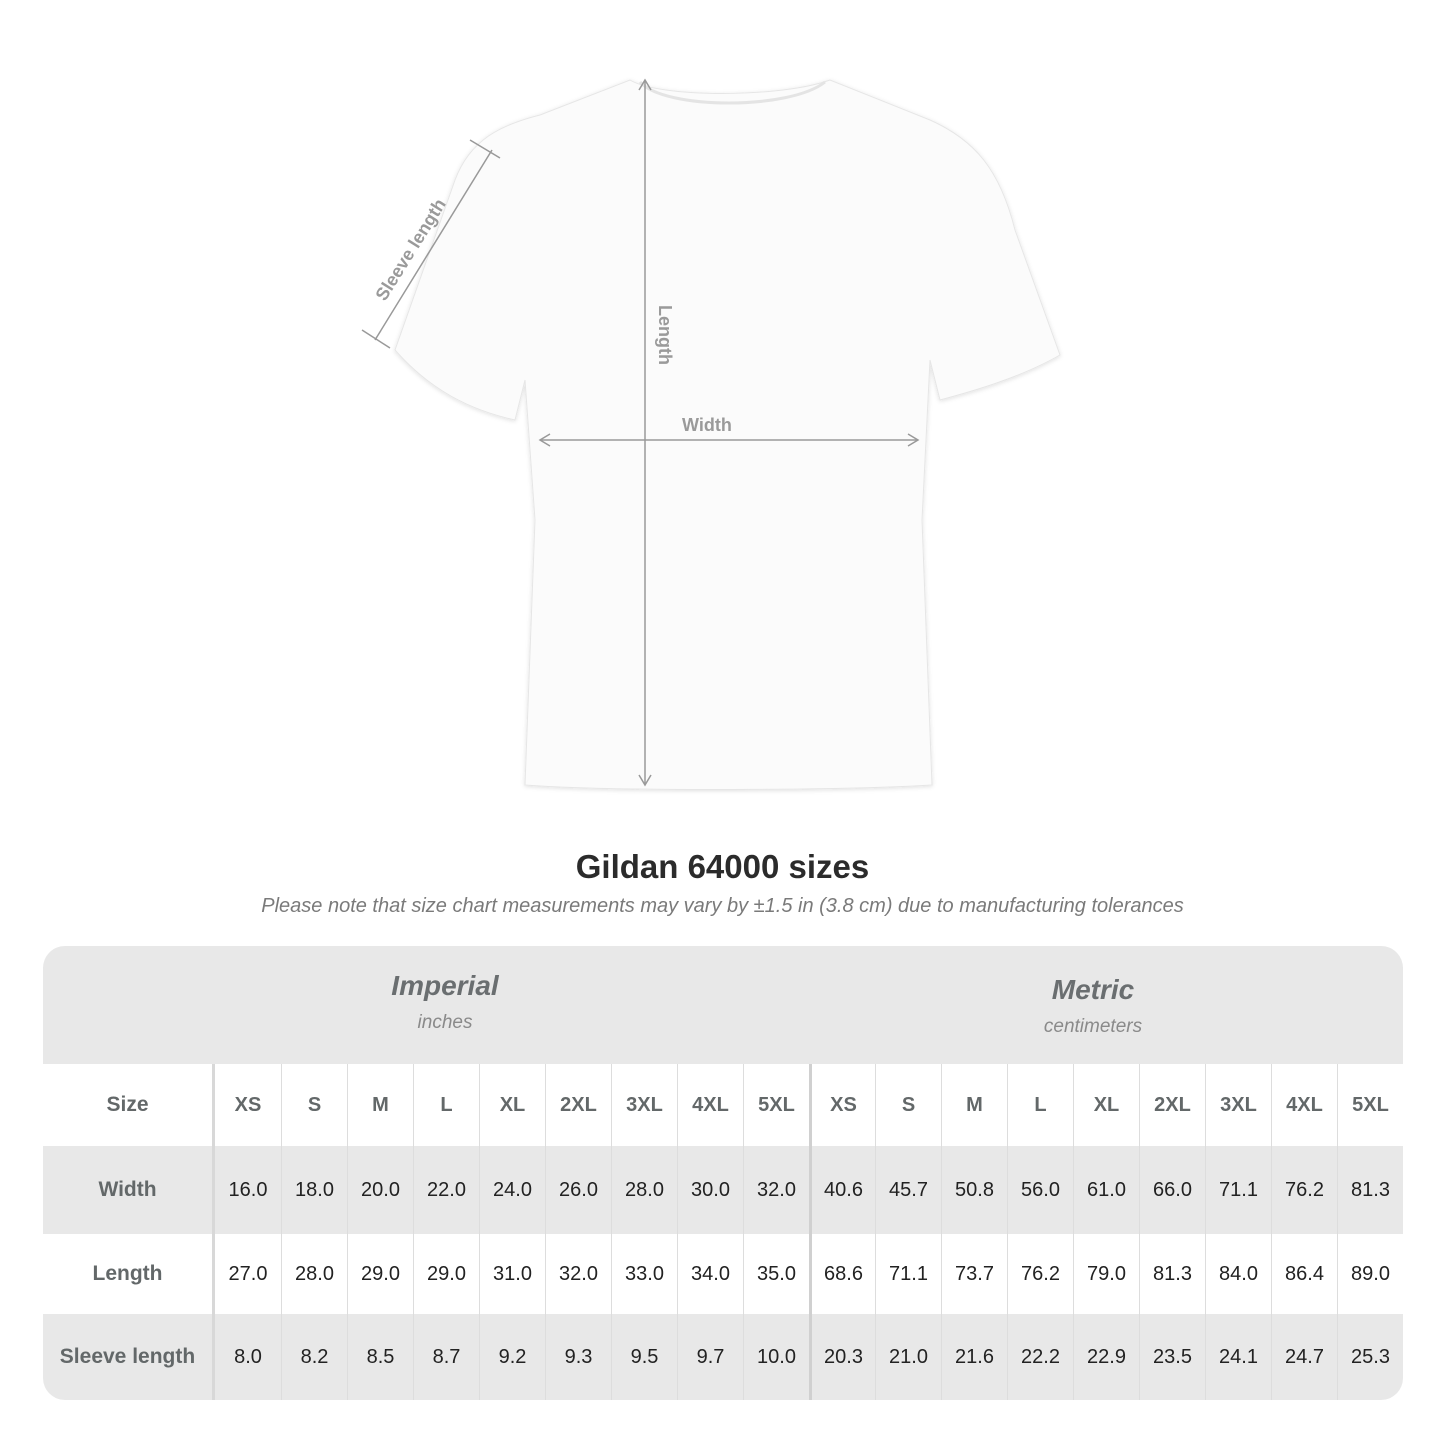 The width and height of the screenshot is (1445, 1445). Describe the element at coordinates (248, 1189) in the screenshot. I see `table-cell-imperial: 16.0` at that location.